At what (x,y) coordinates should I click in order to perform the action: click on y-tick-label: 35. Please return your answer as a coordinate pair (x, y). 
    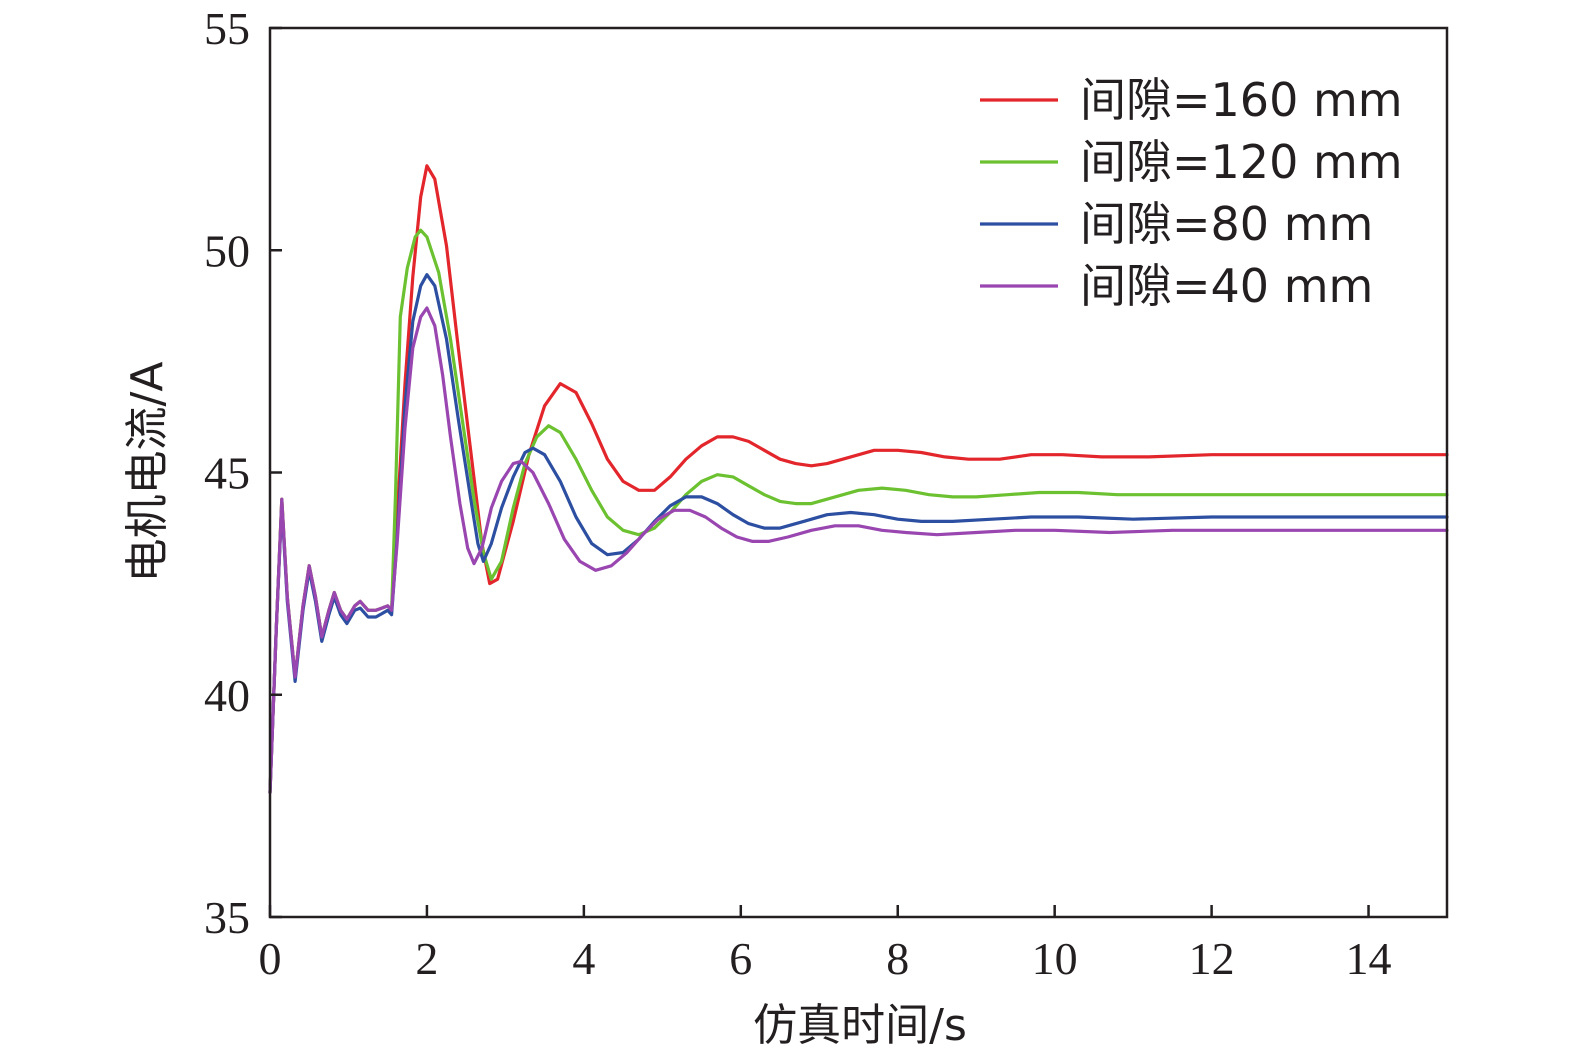
    Looking at the image, I should click on (227, 917).